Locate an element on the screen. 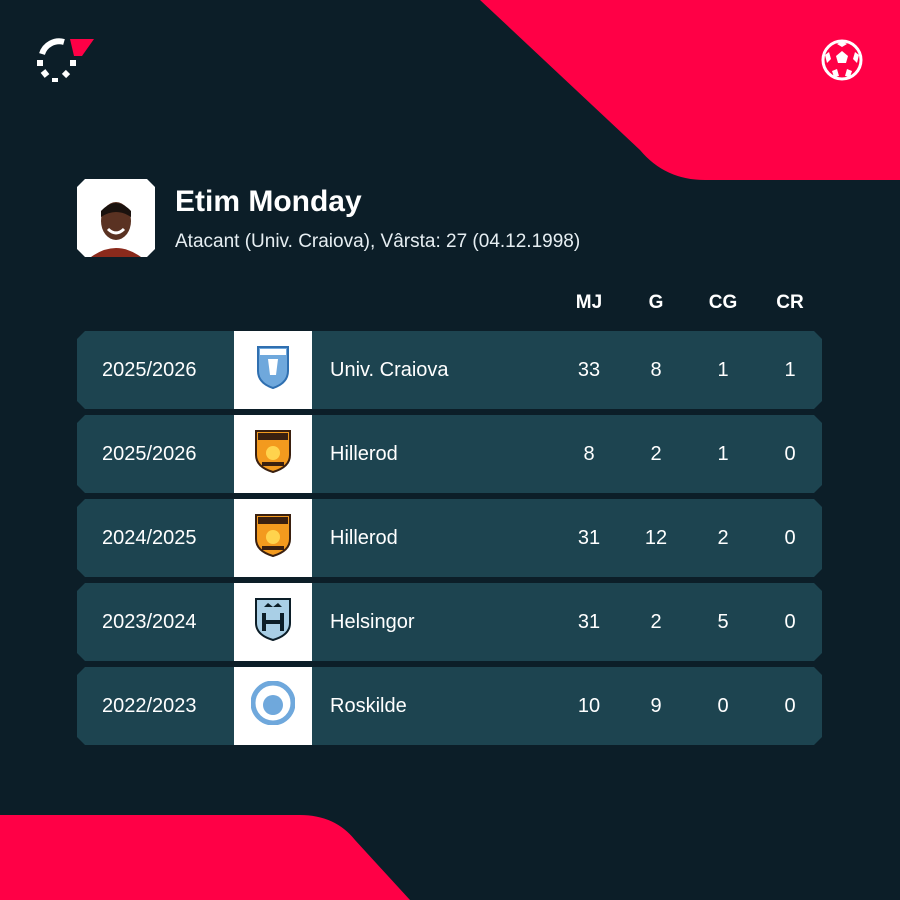 Image resolution: width=900 pixels, height=900 pixels. football-icon is located at coordinates (842, 60).